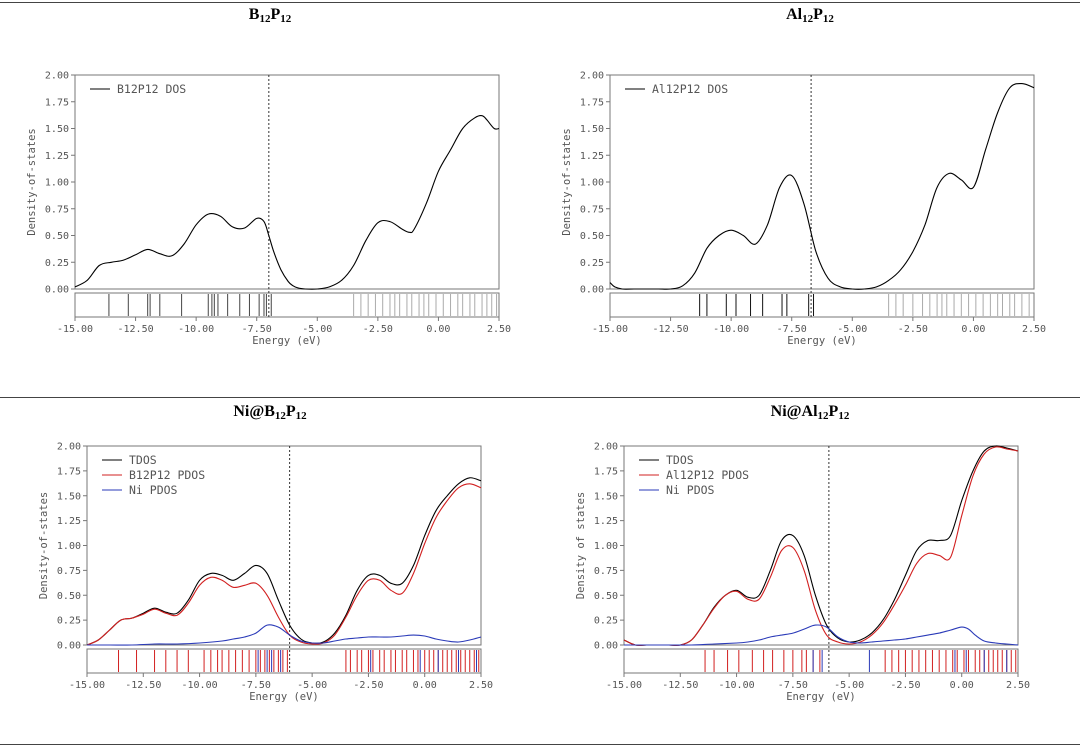 Image resolution: width=1080 pixels, height=749 pixels. What do you see at coordinates (540, 744) in the screenshot?
I see `bottom-divider` at bounding box center [540, 744].